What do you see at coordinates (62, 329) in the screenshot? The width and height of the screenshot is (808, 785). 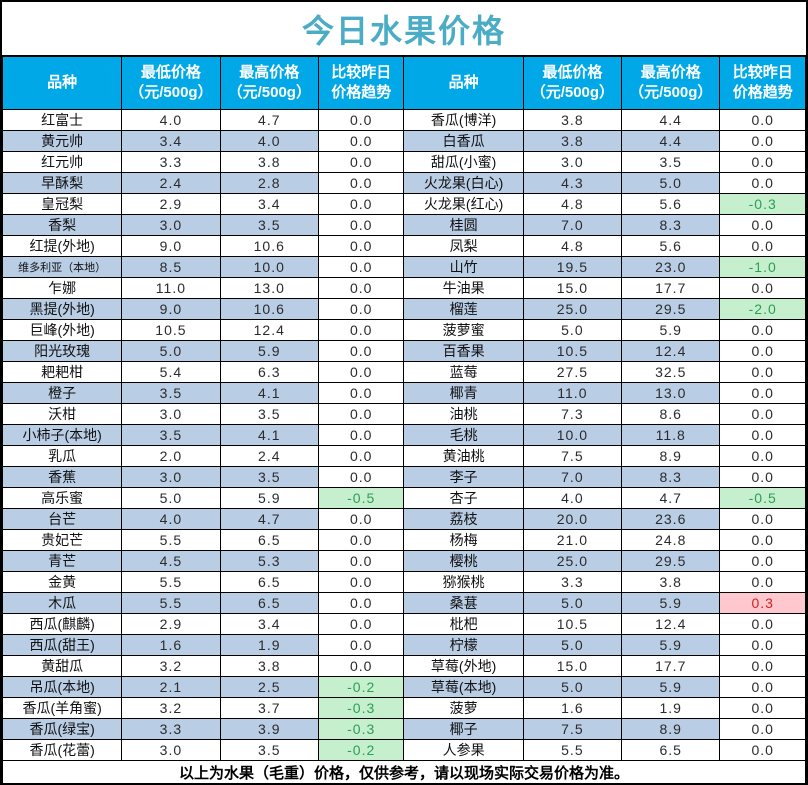 I see `fruit-name-cell: 巨峰(外地)` at bounding box center [62, 329].